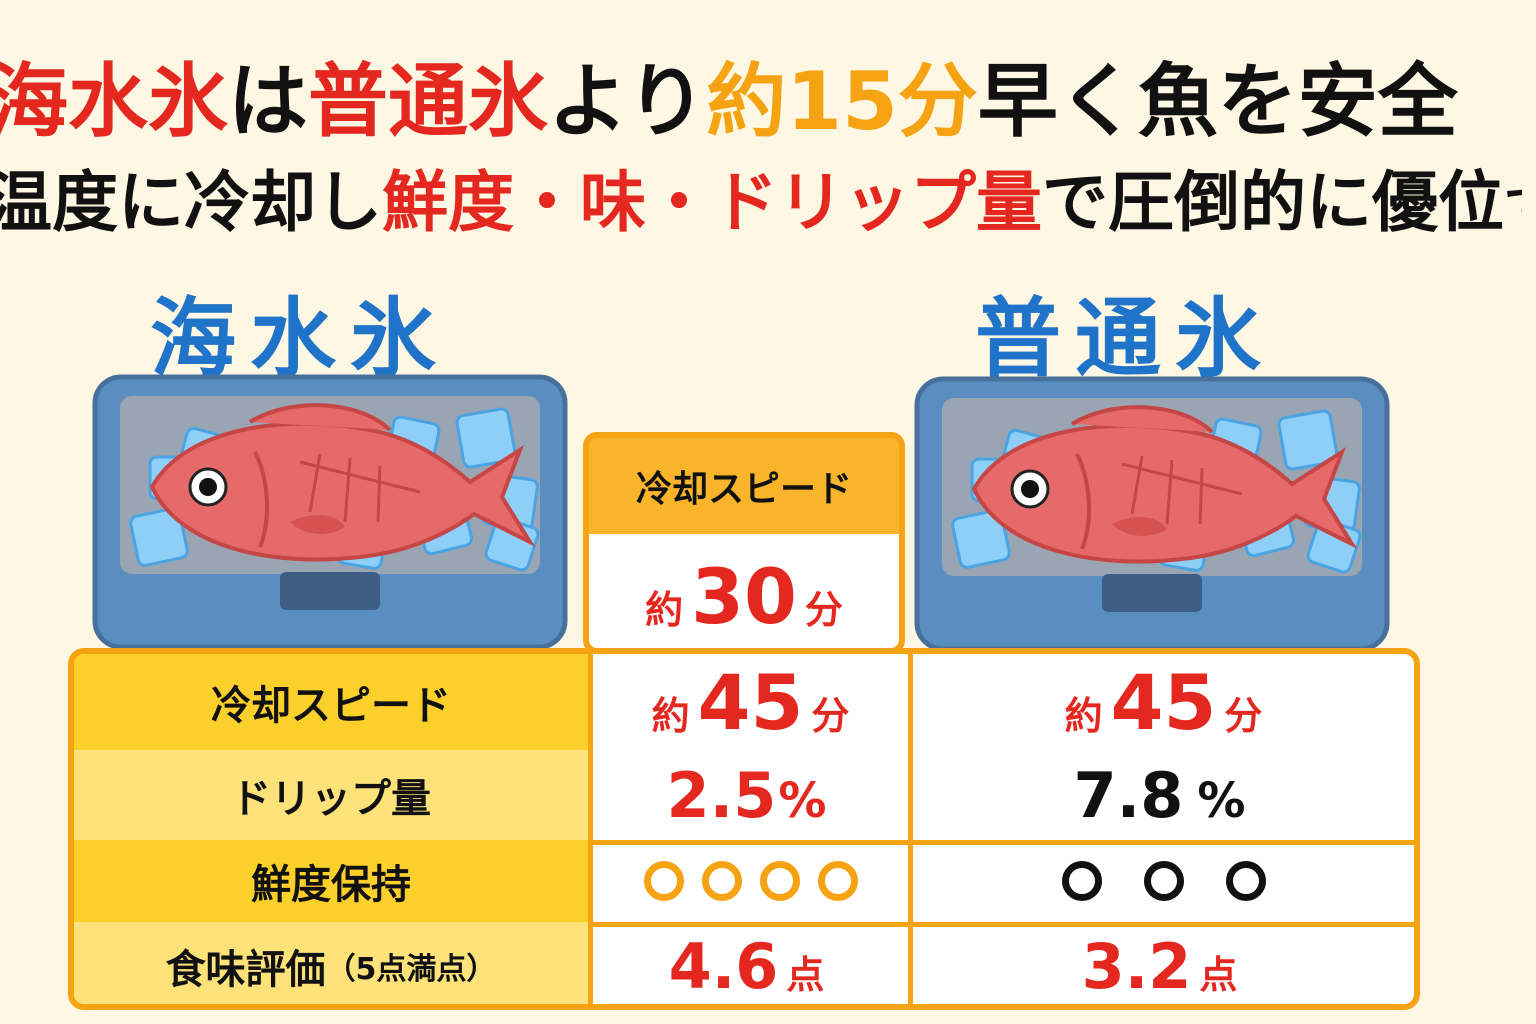 The image size is (1536, 1024). Describe the element at coordinates (300, 339) in the screenshot. I see `seawater-ice-title: 海水氷` at that location.